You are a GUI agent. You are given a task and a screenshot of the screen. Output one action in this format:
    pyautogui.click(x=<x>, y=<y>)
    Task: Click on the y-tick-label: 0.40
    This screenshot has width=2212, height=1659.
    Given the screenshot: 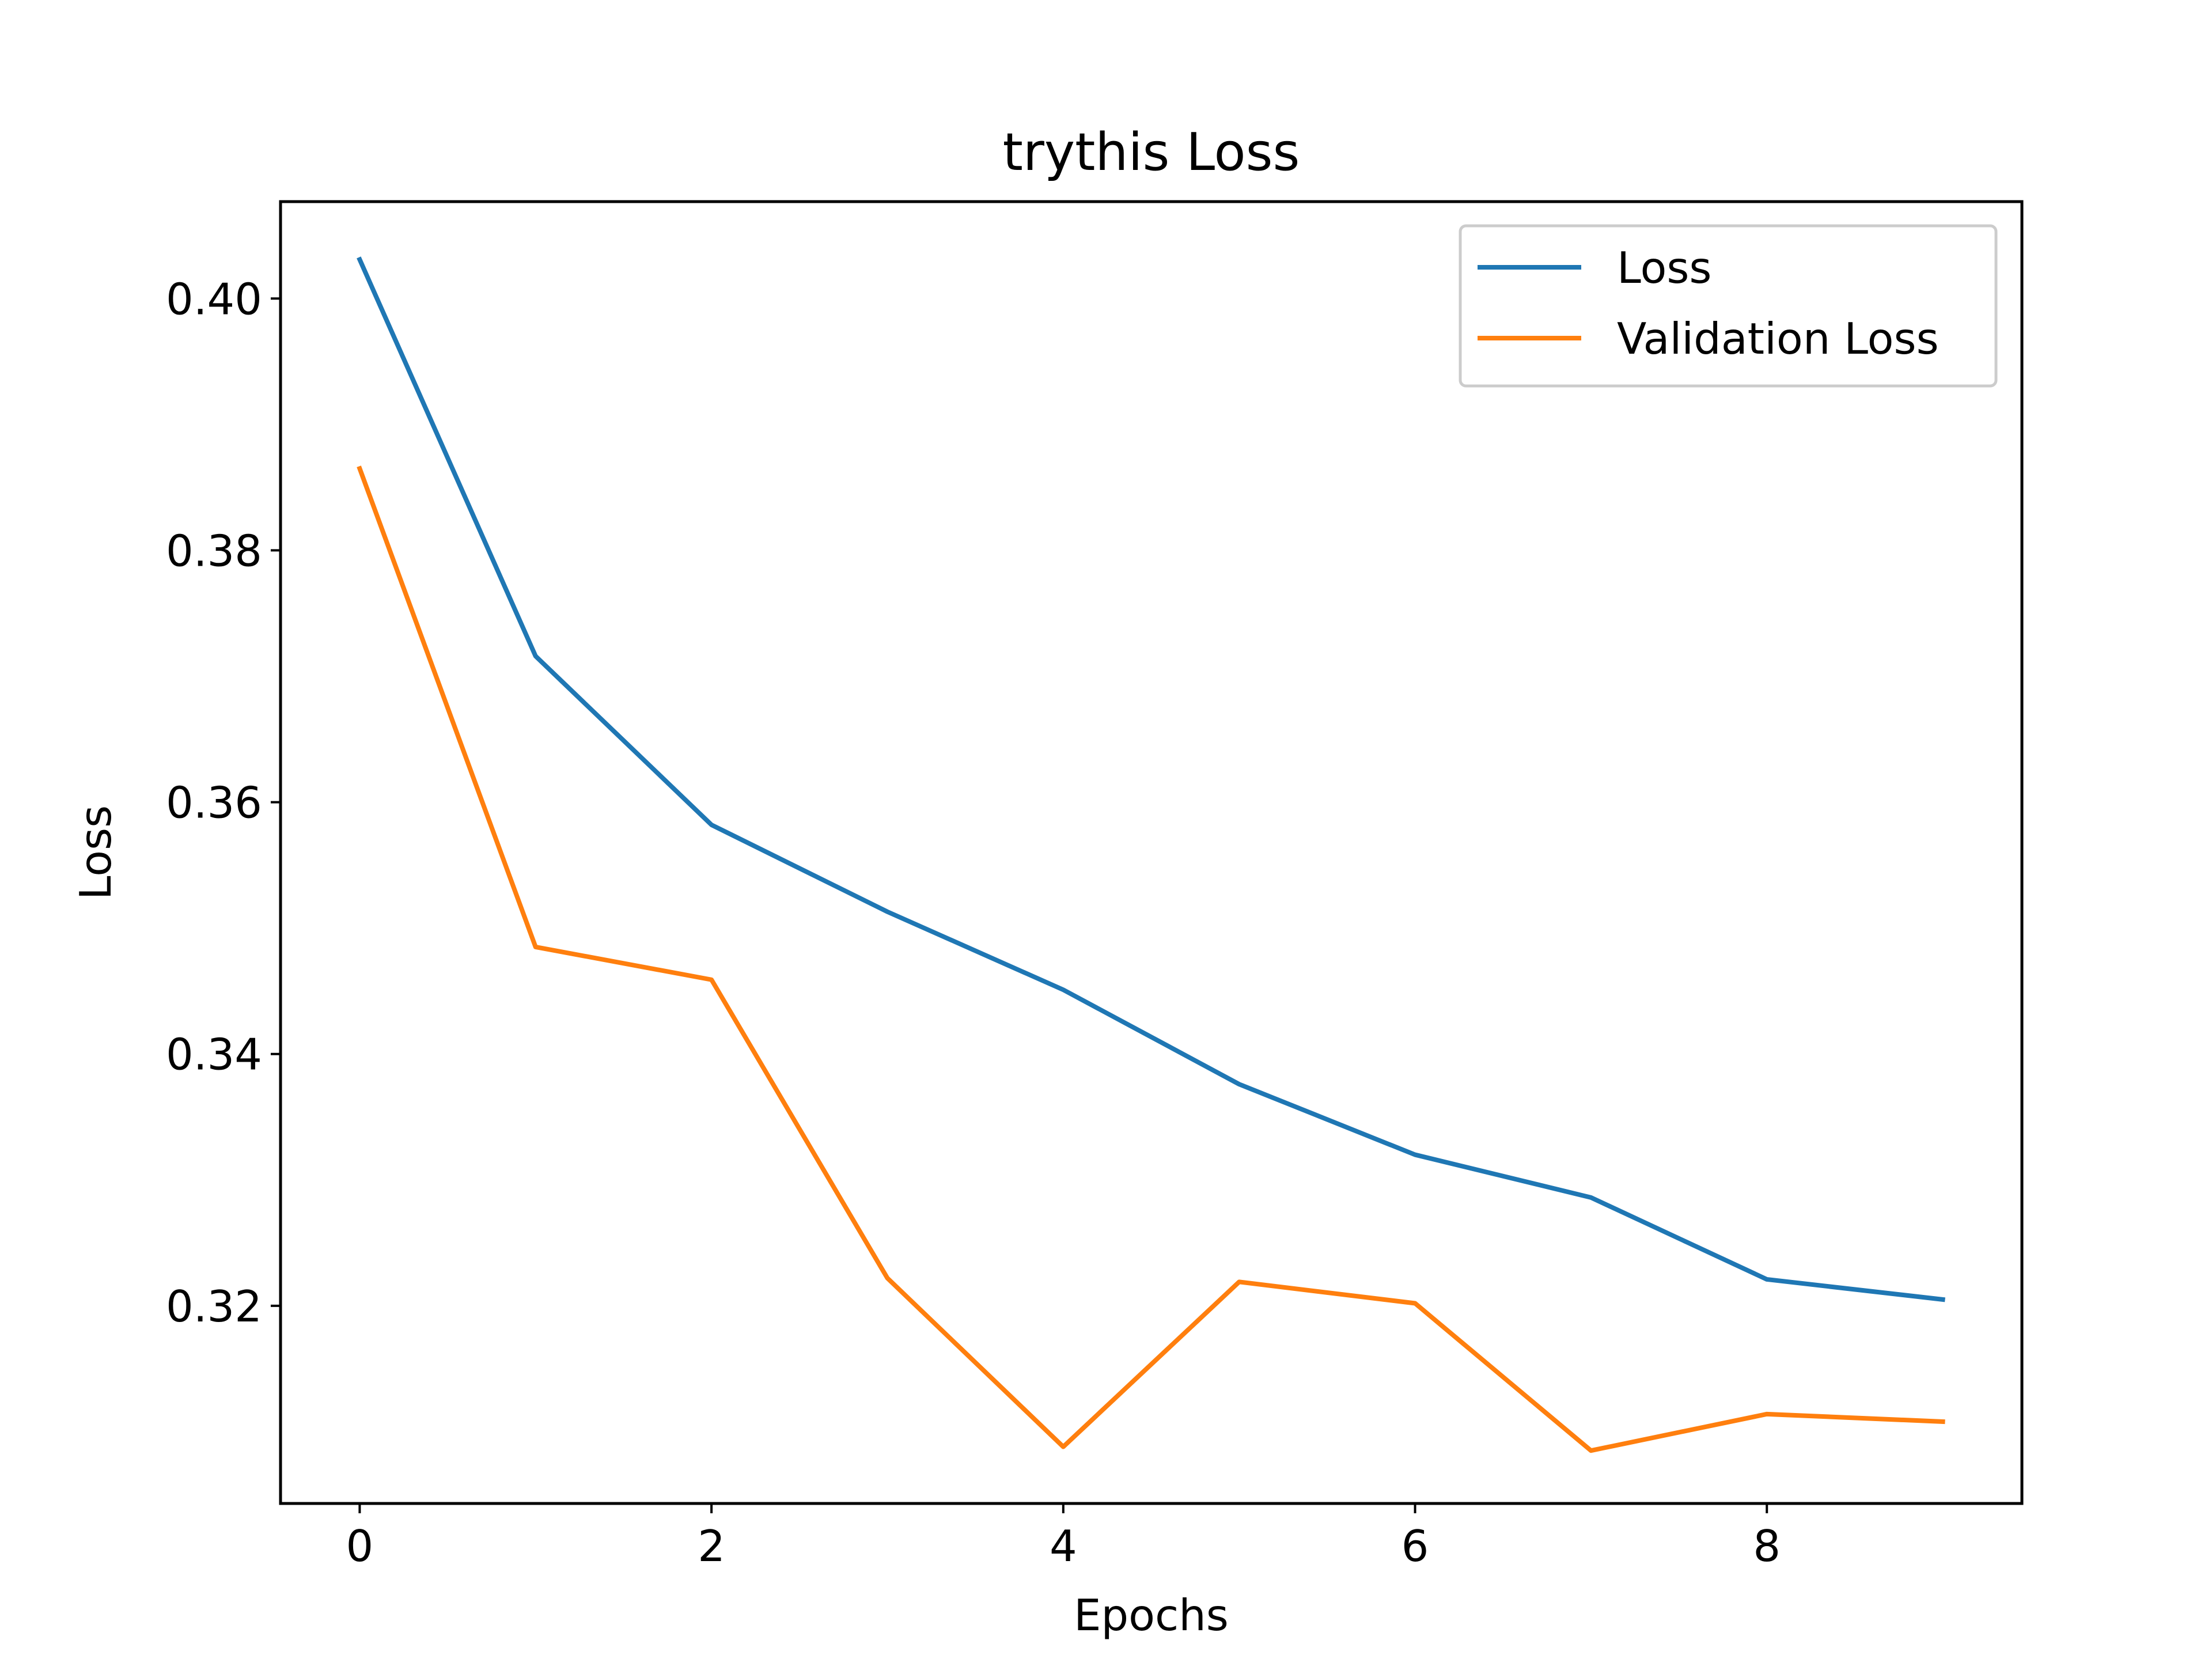 What is the action you would take?
    pyautogui.click(x=214, y=299)
    